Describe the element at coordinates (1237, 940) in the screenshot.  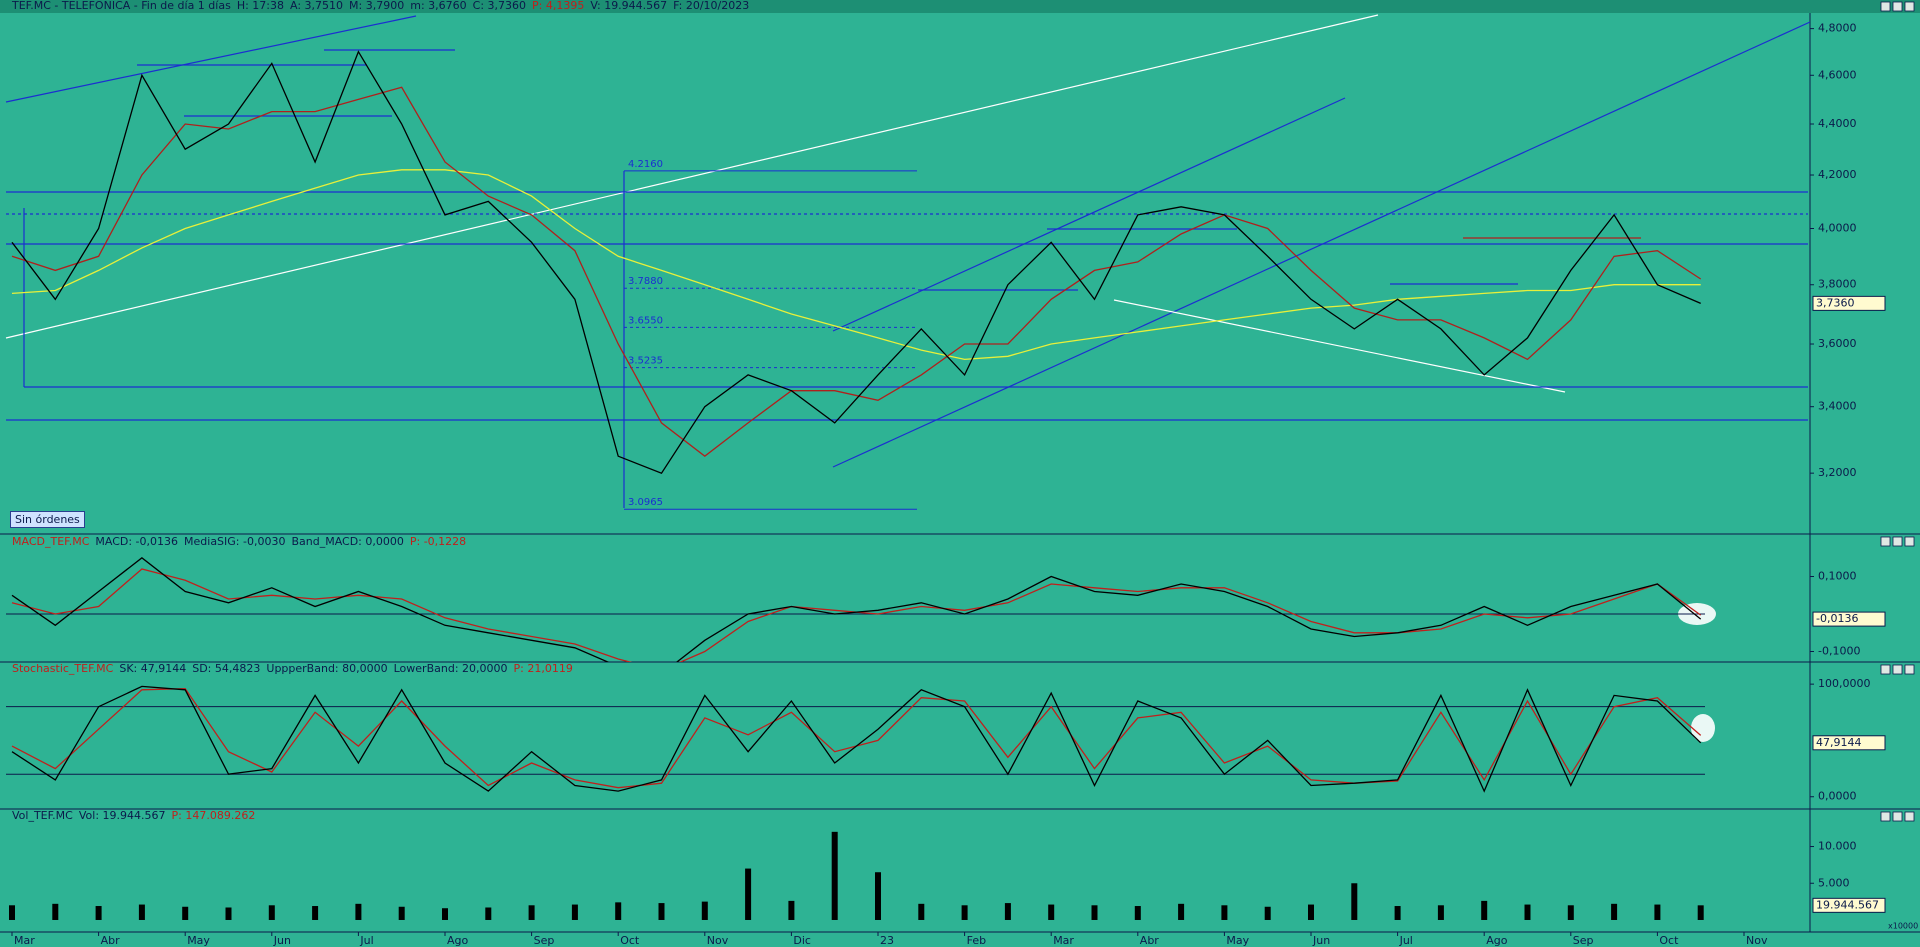
I see `x-tick-label: May` at that location.